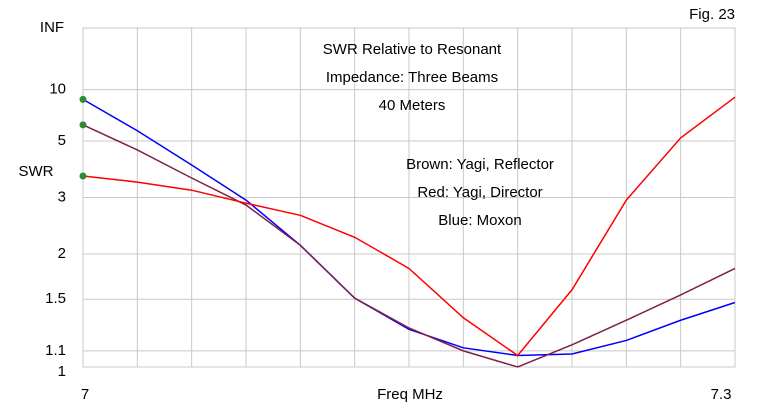 Image resolution: width=769 pixels, height=407 pixels. Describe the element at coordinates (62, 253) in the screenshot. I see `y-tick-label: 2` at that location.